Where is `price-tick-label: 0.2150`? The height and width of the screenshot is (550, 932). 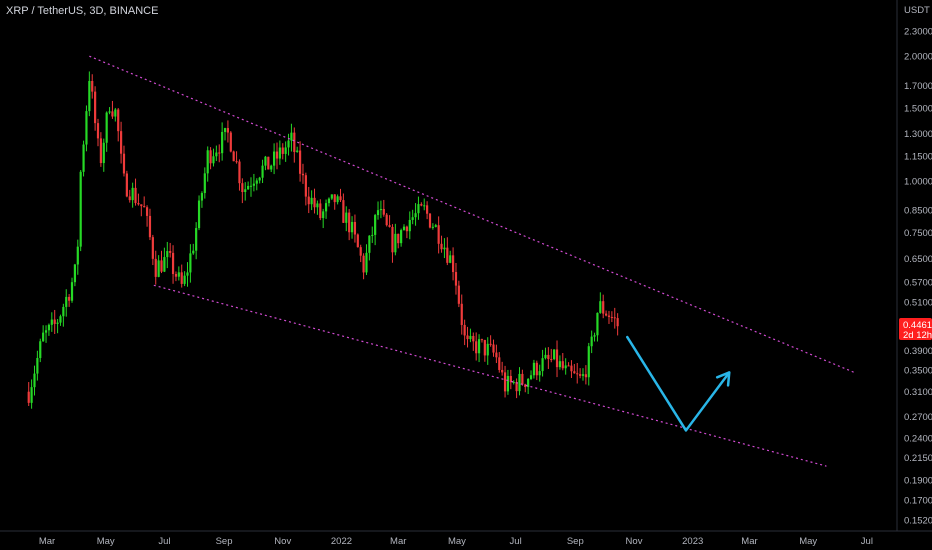
price-tick-label: 0.2150 is located at coordinates (918, 458).